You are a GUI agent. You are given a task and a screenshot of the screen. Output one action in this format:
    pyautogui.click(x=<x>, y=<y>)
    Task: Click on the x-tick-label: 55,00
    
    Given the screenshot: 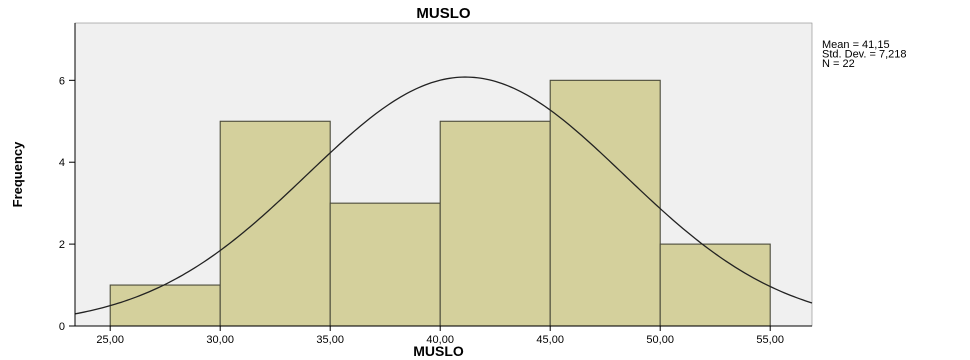 What is the action you would take?
    pyautogui.click(x=770, y=340)
    